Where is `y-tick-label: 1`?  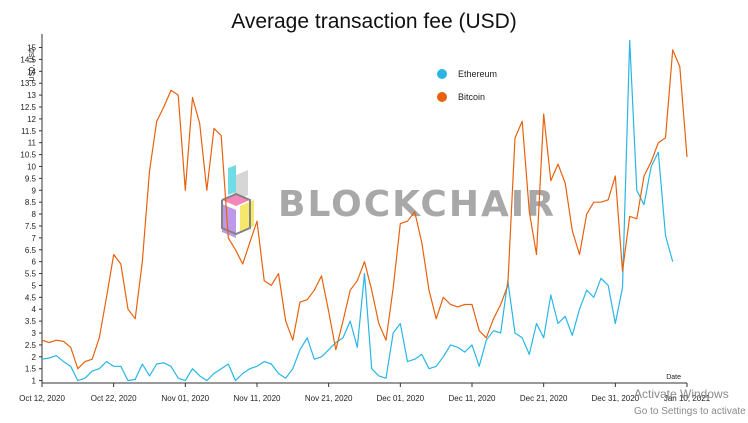
y-tick-label: 1 is located at coordinates (34, 381).